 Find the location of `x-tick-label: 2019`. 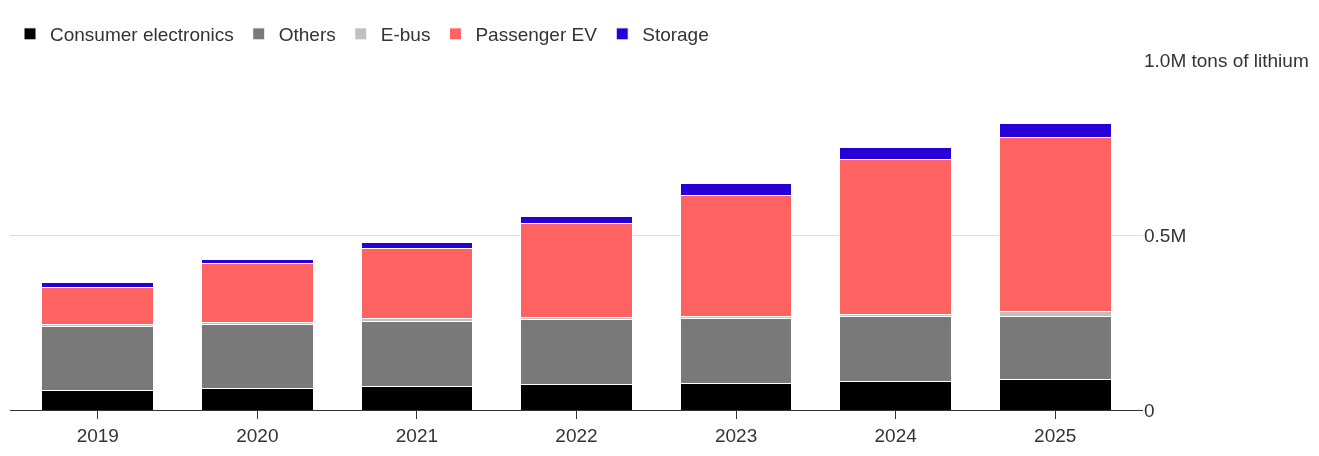

x-tick-label: 2019 is located at coordinates (97, 435).